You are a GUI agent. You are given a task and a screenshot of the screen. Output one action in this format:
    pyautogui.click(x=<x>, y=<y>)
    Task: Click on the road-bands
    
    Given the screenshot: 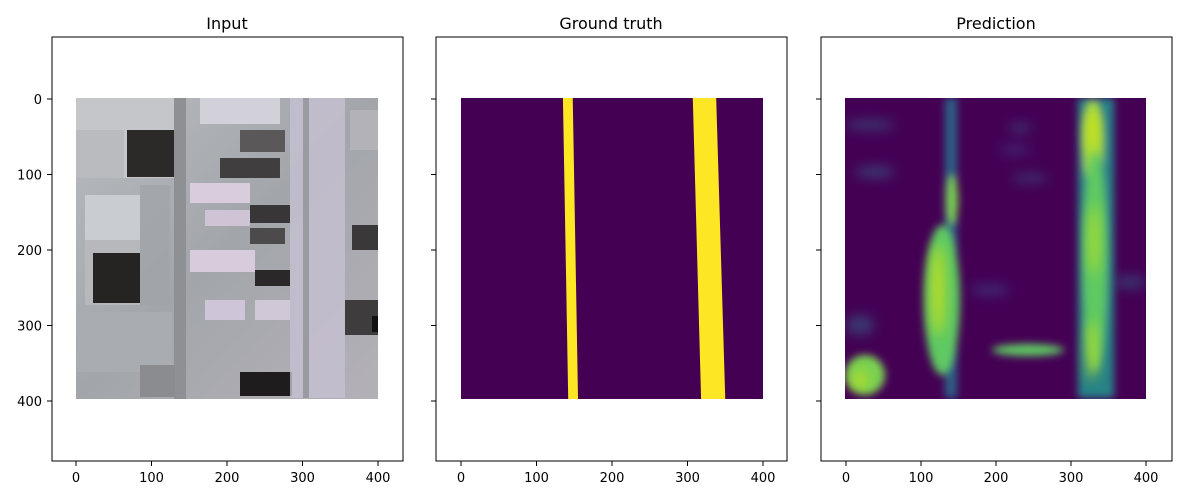 What is the action you would take?
    pyautogui.click(x=644, y=248)
    